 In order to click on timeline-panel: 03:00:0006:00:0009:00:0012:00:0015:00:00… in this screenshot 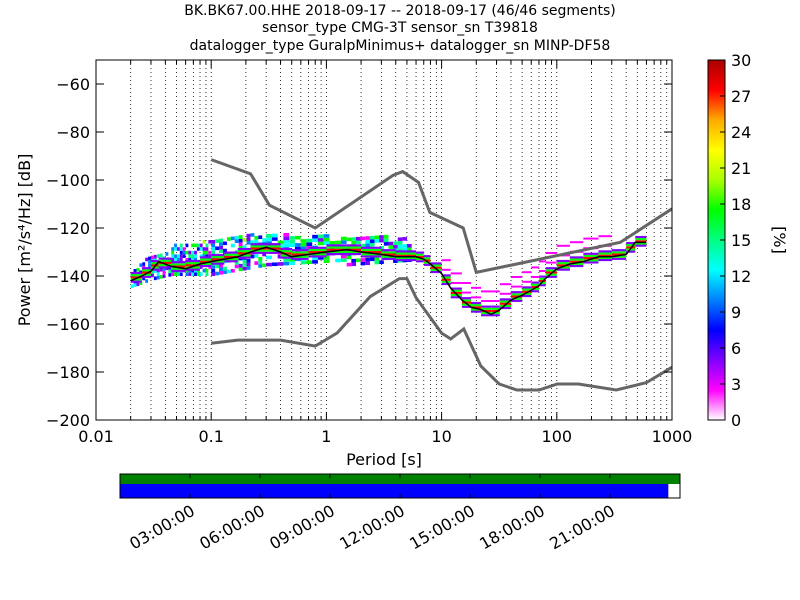, I will do `click(400, 513)`.